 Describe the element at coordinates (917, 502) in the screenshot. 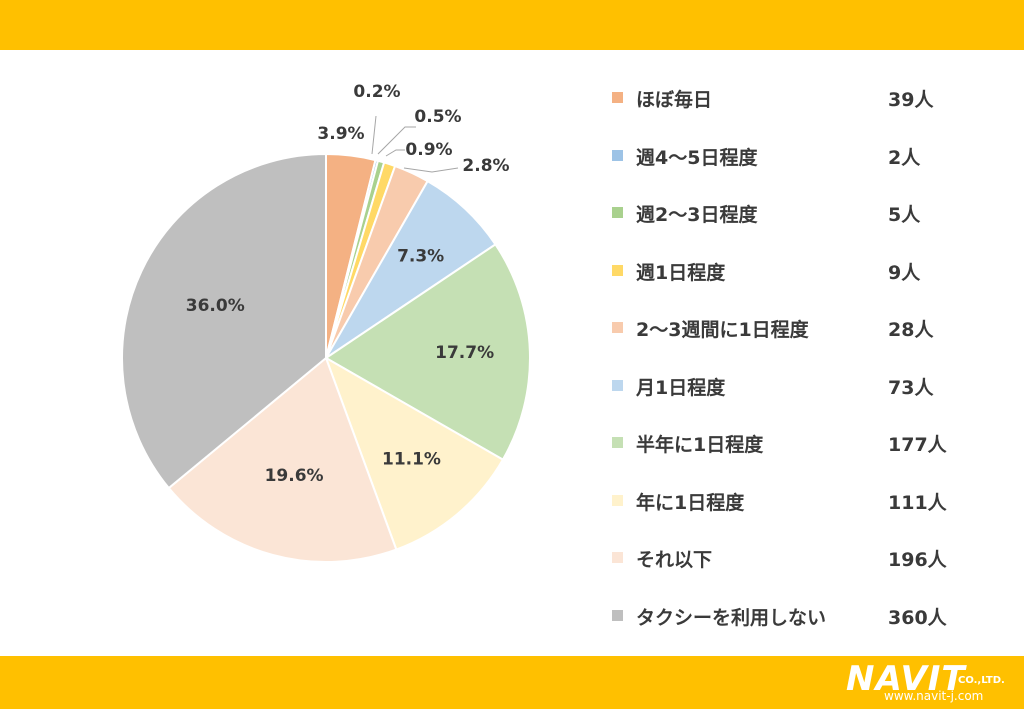

I see `legend-count: 111人` at that location.